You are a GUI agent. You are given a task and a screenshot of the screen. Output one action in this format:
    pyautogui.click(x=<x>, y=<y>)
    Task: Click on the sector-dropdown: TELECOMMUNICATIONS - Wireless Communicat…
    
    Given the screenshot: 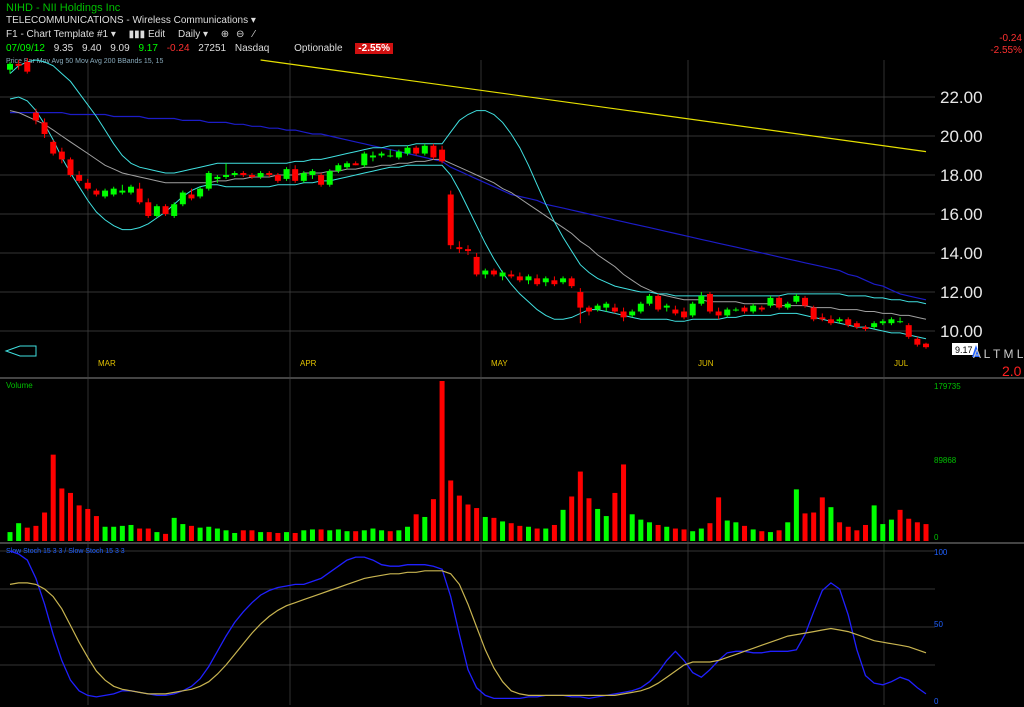 What is the action you would take?
    pyautogui.click(x=131, y=20)
    